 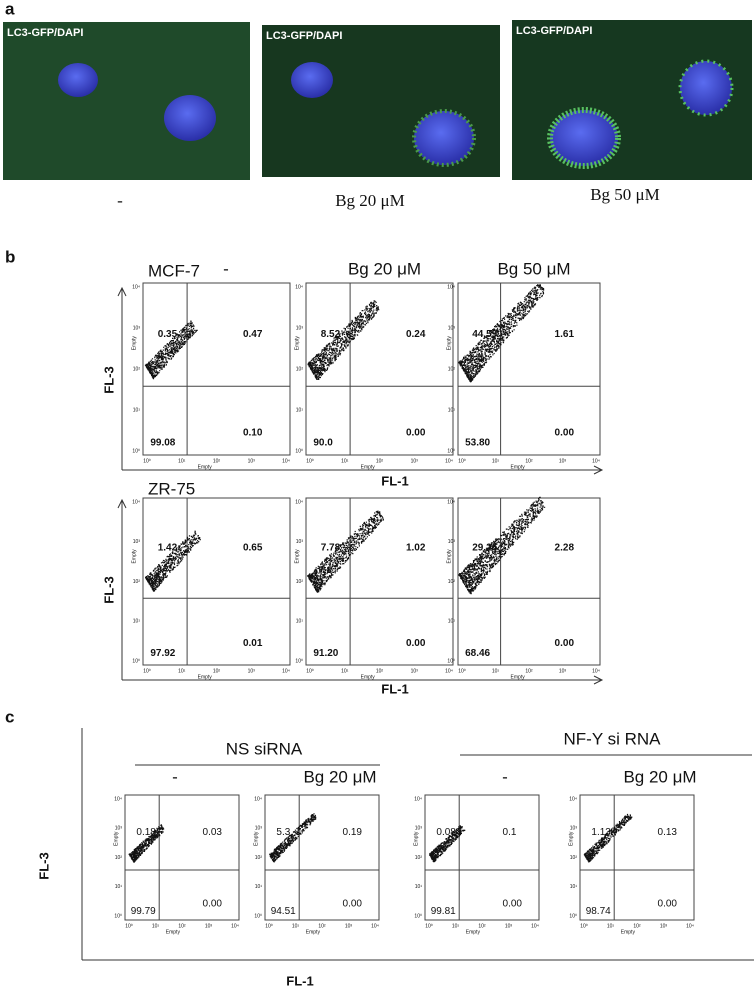 What do you see at coordinates (9, 716) in the screenshot?
I see `panel-label: c` at bounding box center [9, 716].